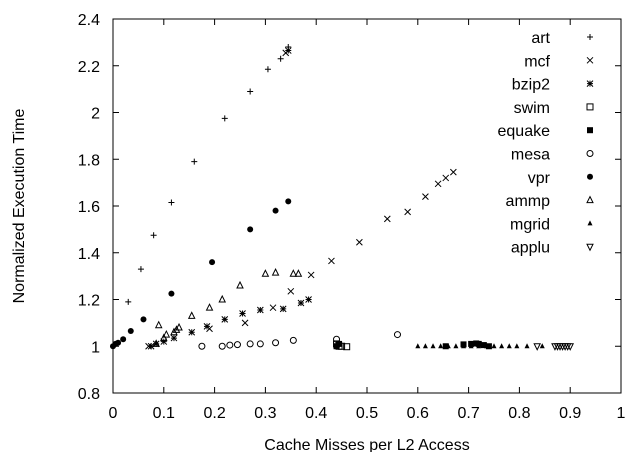 This screenshot has height=452, width=626. What do you see at coordinates (530, 224) in the screenshot?
I see `legend-label-mgrid: mgrid` at bounding box center [530, 224].